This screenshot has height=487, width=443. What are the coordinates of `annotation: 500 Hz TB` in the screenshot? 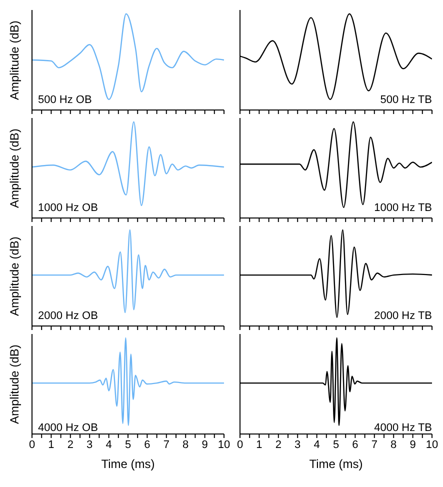 It's located at (406, 100).